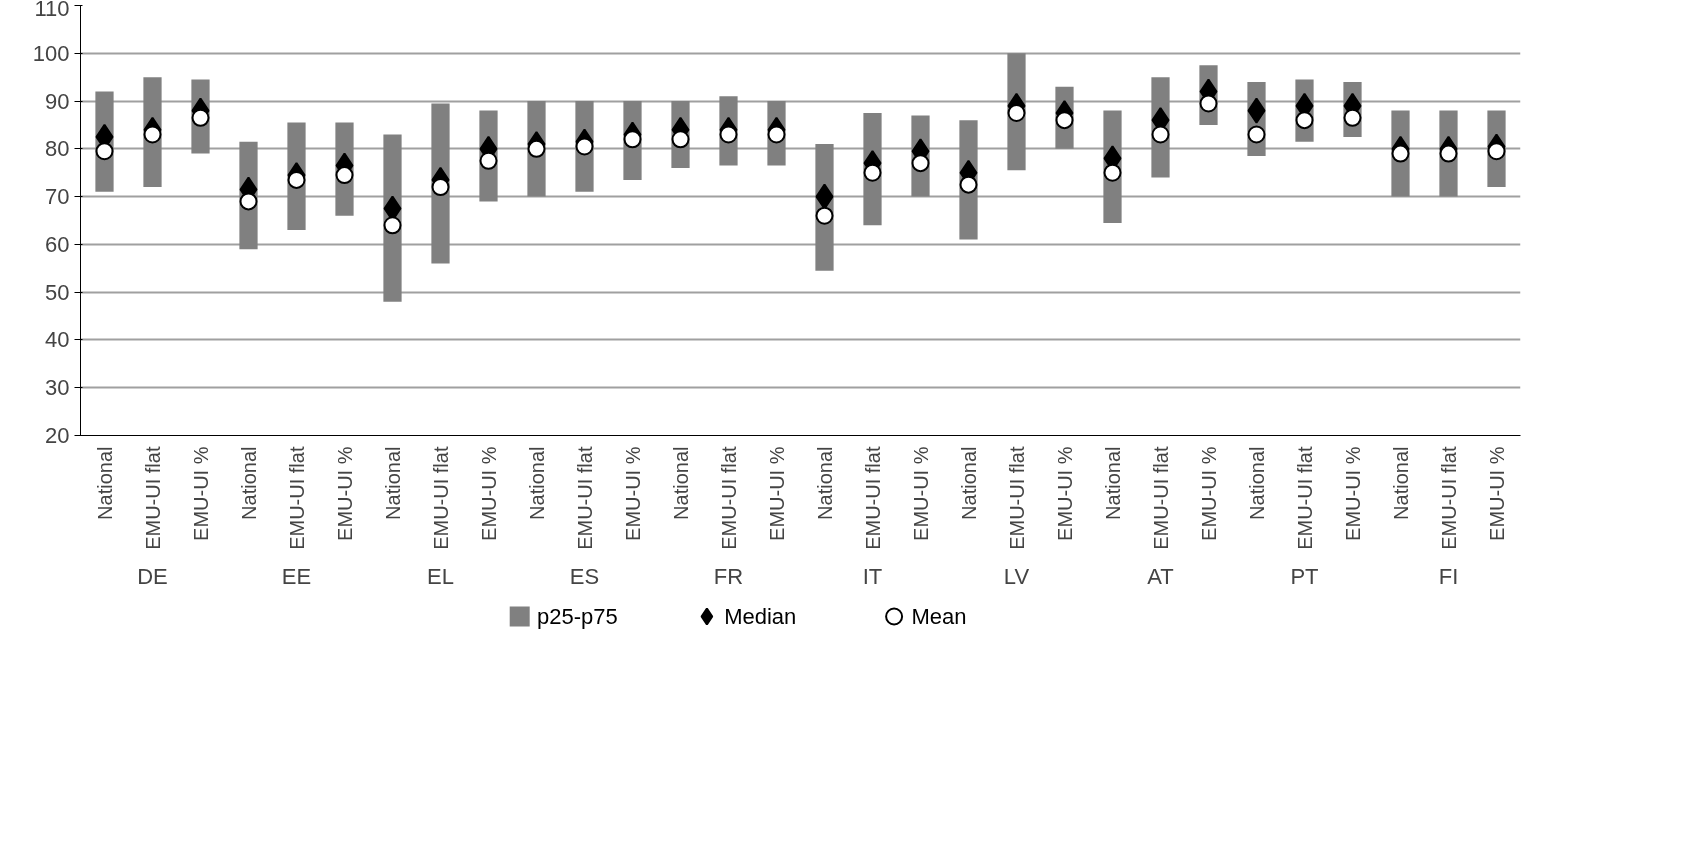  What do you see at coordinates (760, 616) in the screenshot?
I see `legend-label: Median` at bounding box center [760, 616].